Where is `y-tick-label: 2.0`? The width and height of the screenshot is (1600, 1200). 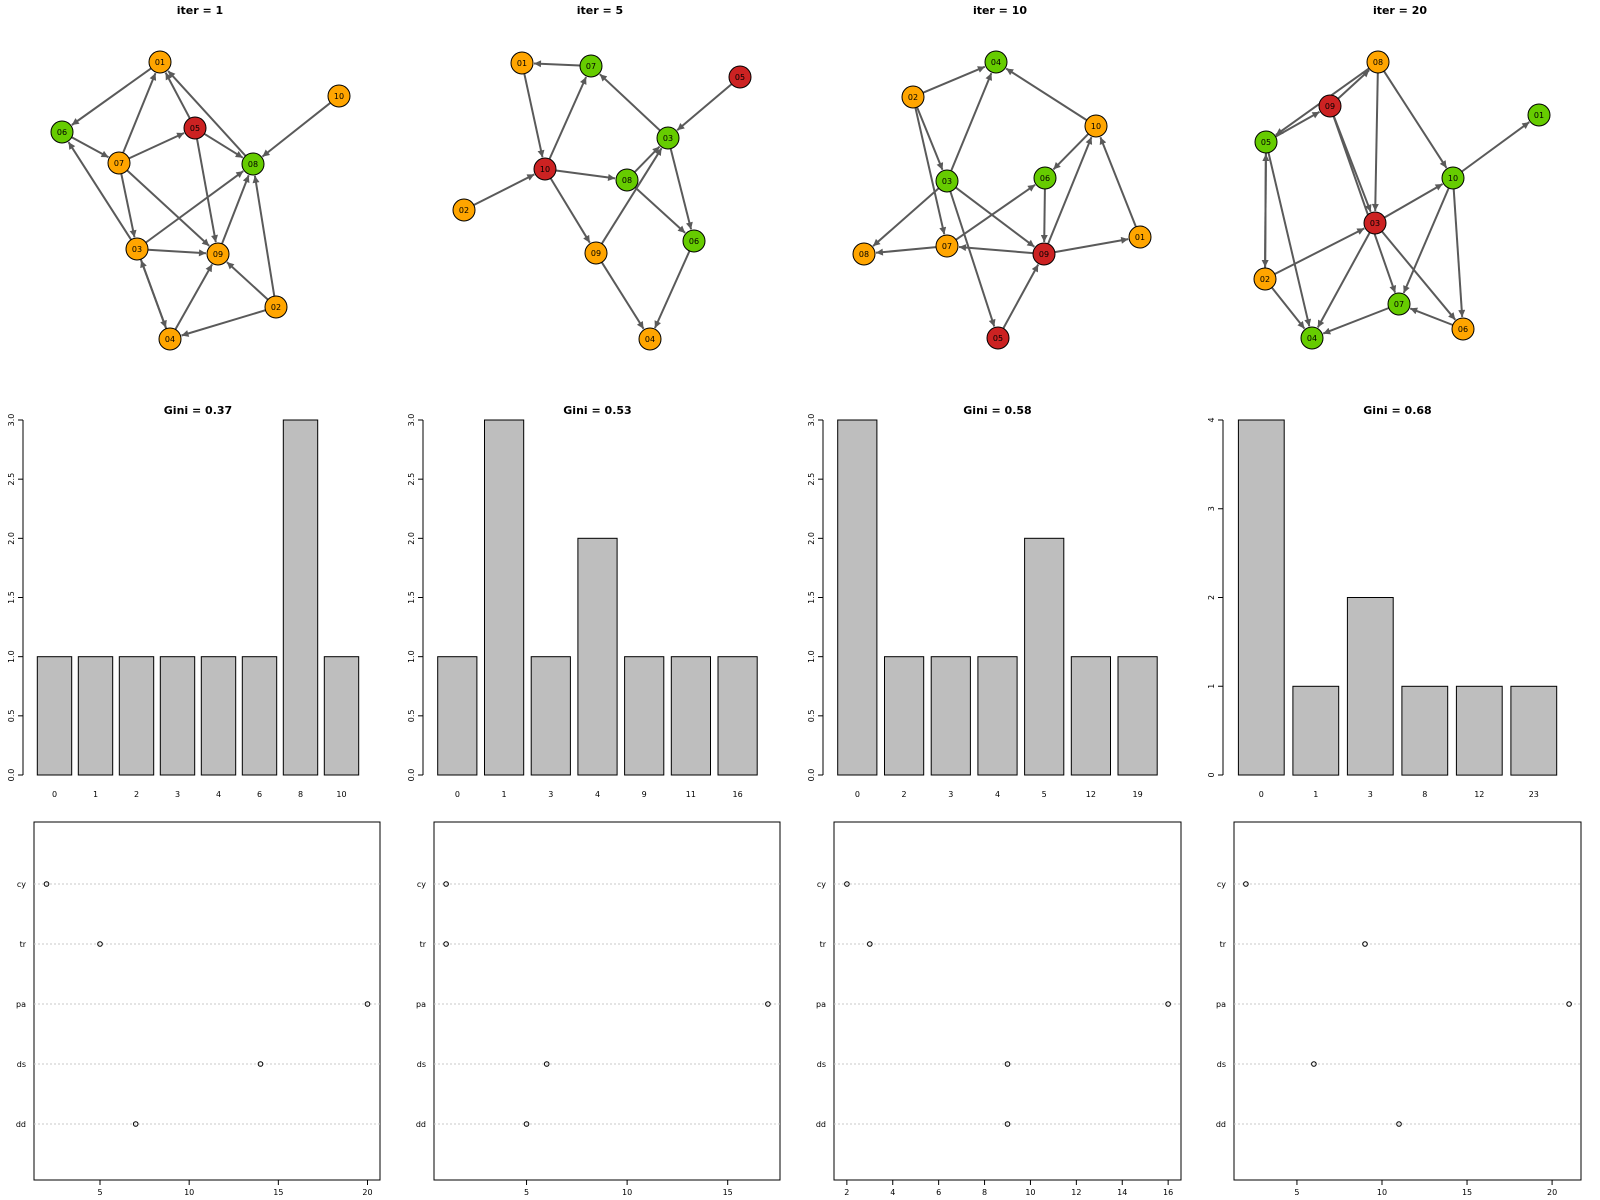 y-tick-label: 2.0 is located at coordinates (11, 538).